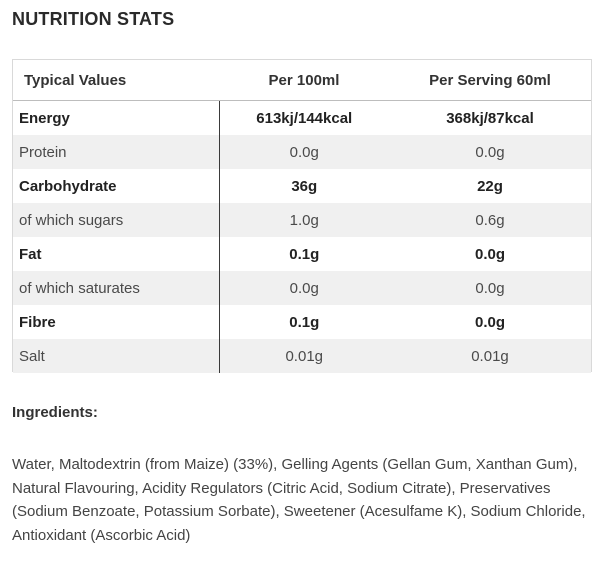 The image size is (605, 566). I want to click on value-per-100ml: 1.0g, so click(304, 220).